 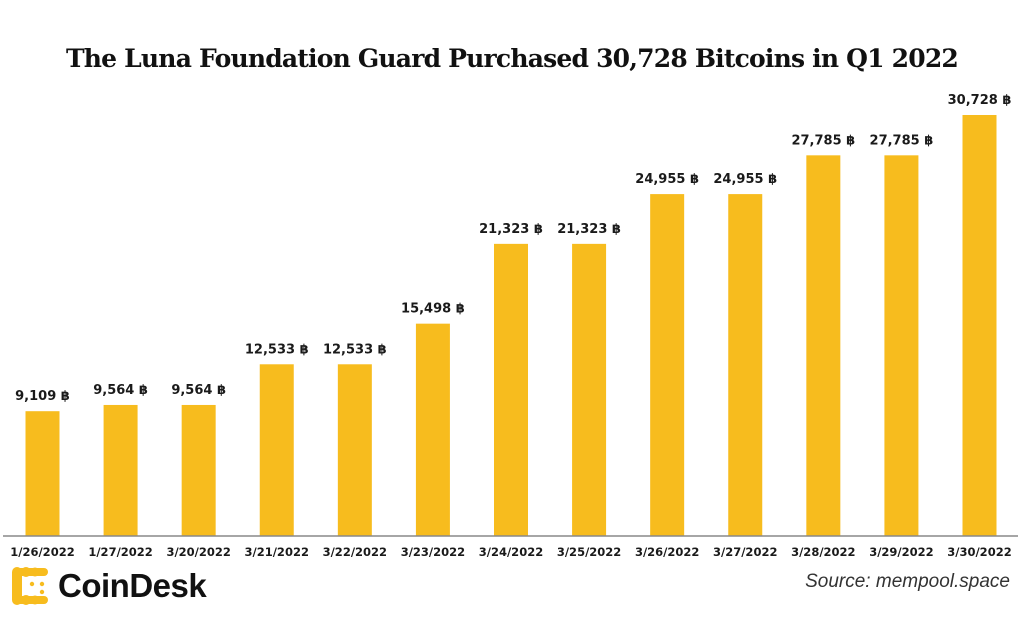 I want to click on coindesk-logo-text: CoinDesk, so click(x=132, y=585).